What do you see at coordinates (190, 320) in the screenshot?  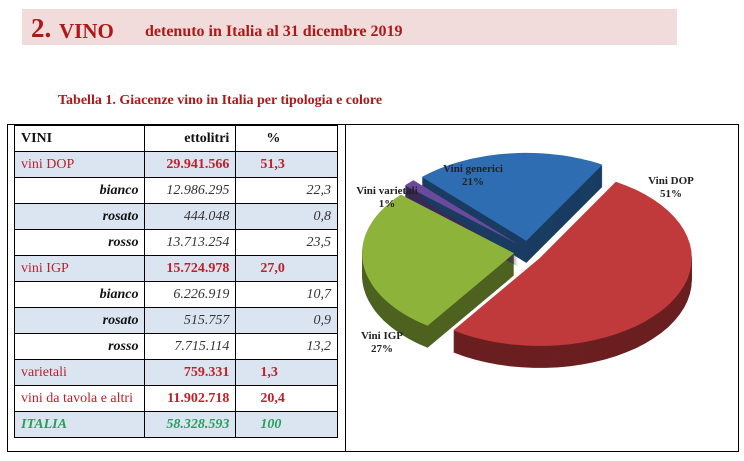 I see `row-ettolitri: 515.757` at bounding box center [190, 320].